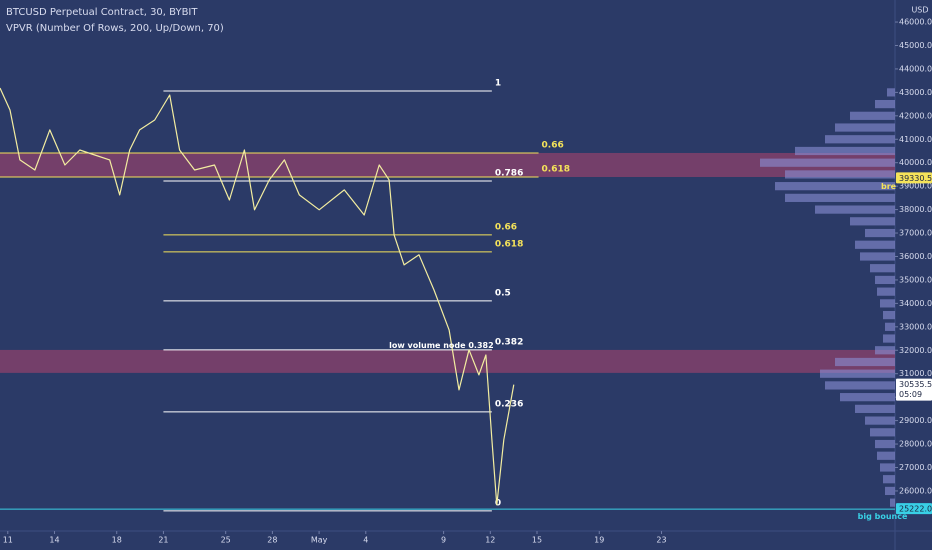 This screenshot has width=932, height=550. I want to click on y-tick-label: 42000.0, so click(915, 115).